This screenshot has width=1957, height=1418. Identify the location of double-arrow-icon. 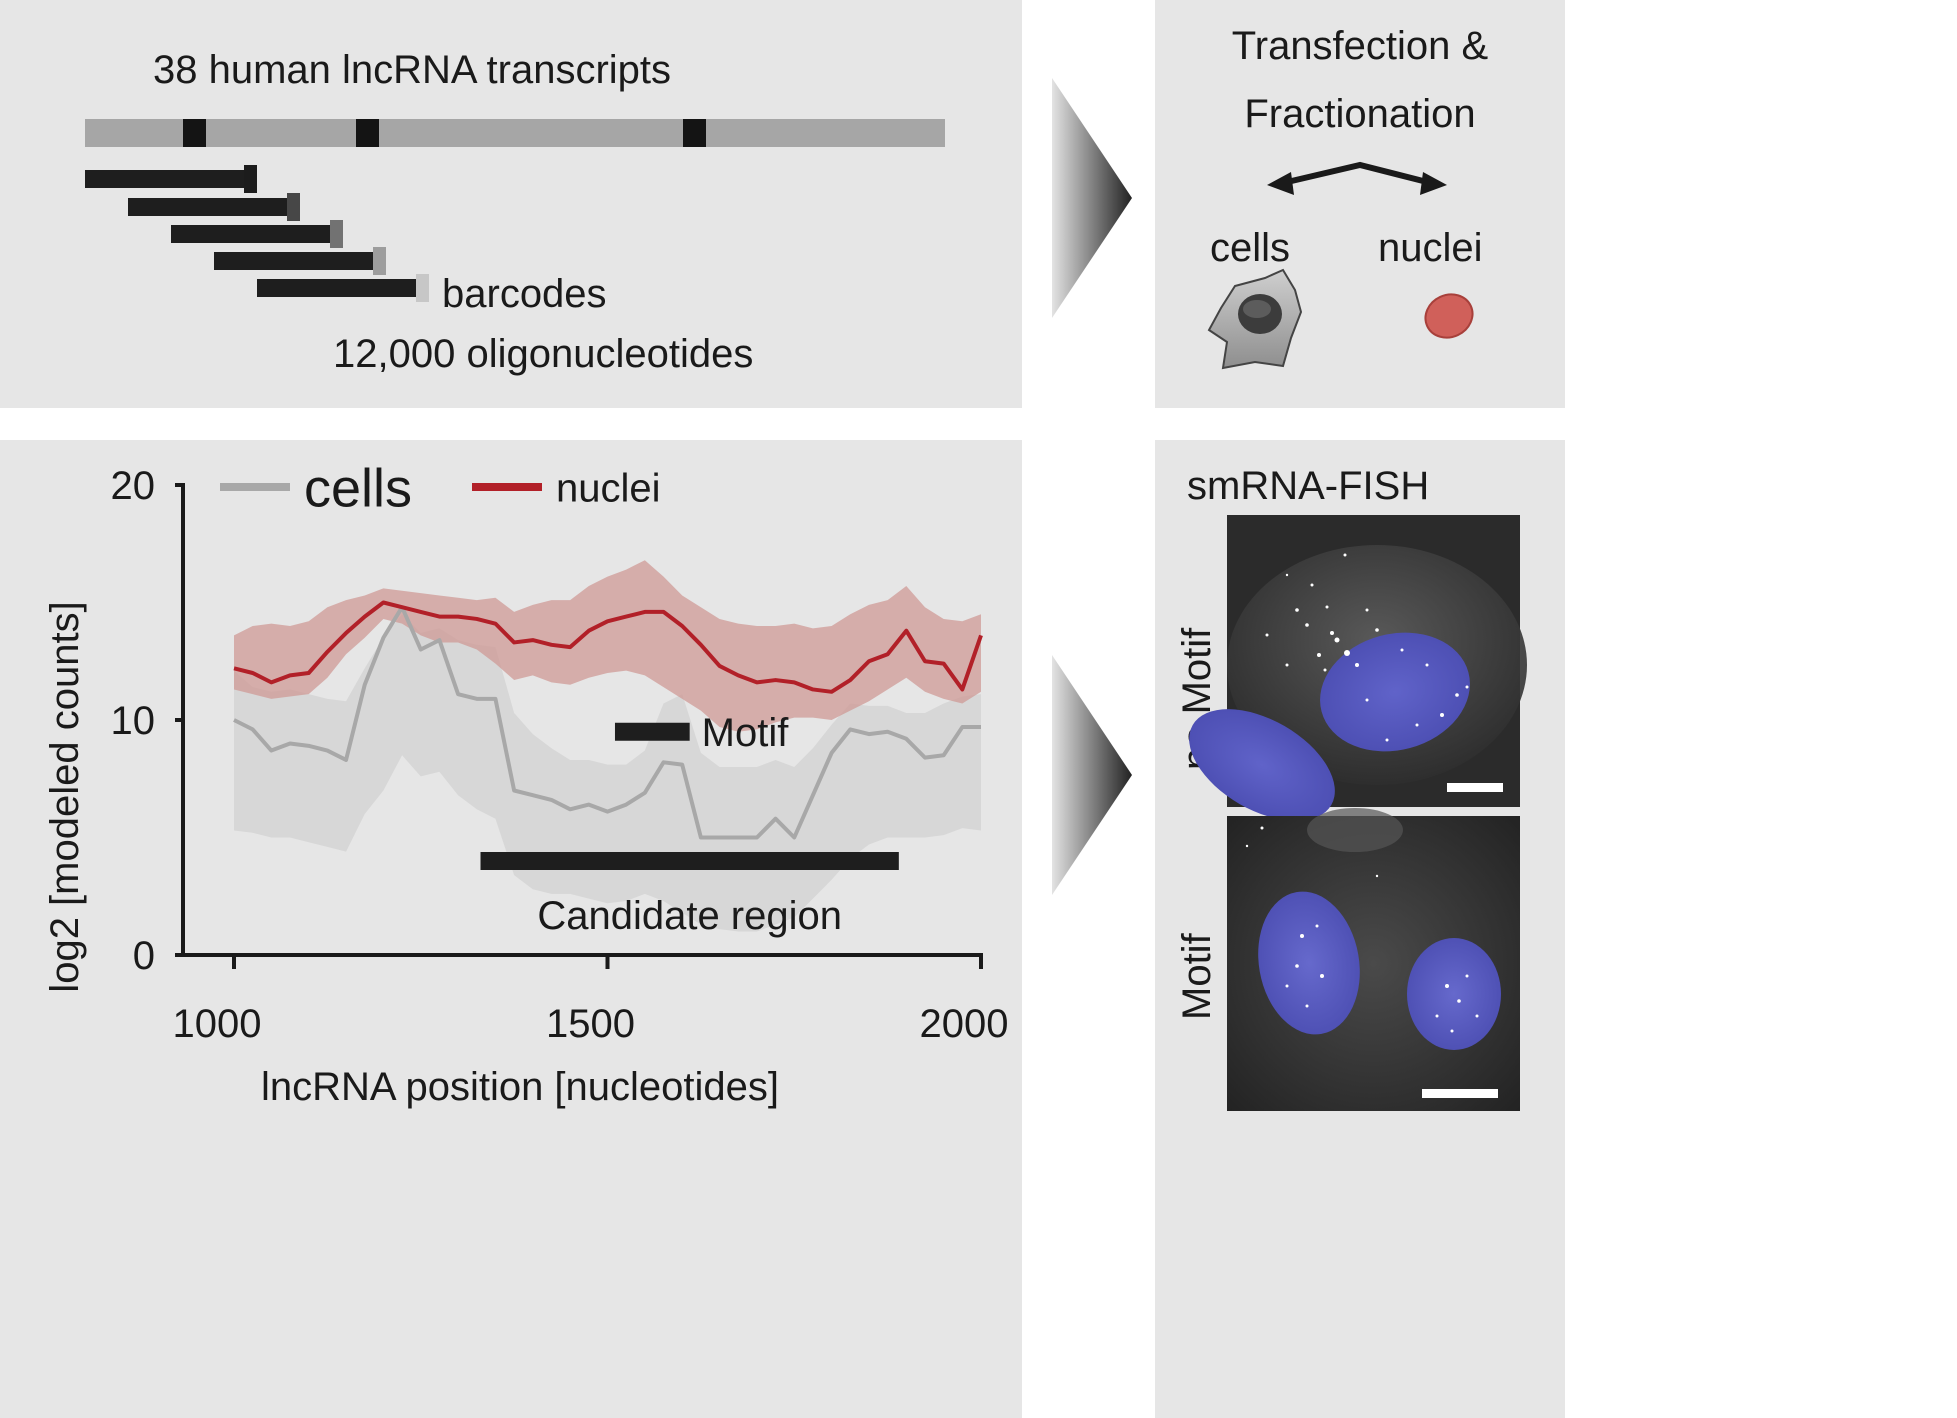
(1357, 178).